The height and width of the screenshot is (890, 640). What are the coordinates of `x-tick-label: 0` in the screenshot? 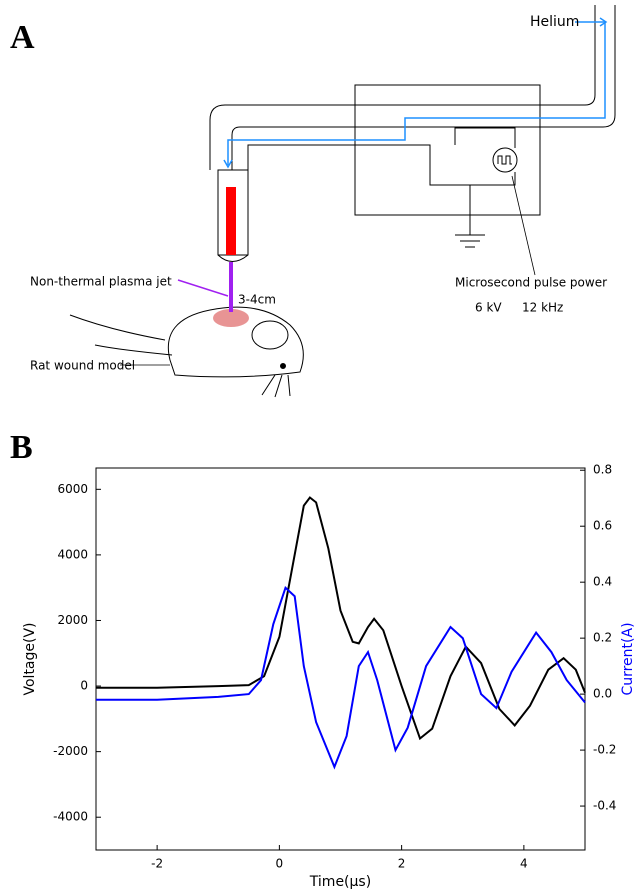 It's located at (280, 864).